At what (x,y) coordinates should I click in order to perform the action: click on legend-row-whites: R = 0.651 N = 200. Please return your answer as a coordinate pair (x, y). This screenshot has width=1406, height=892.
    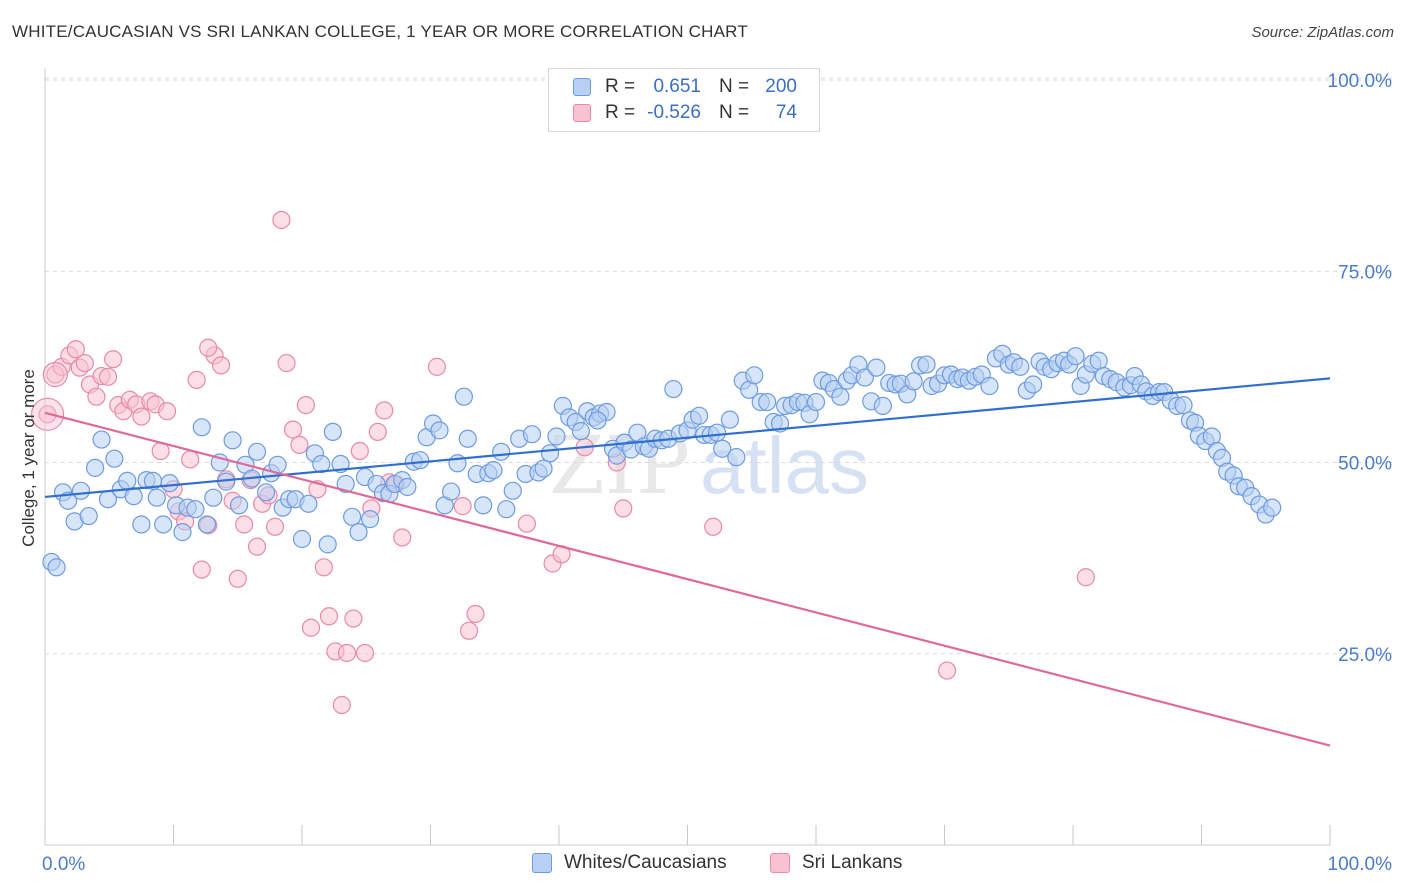
    Looking at the image, I should click on (685, 87).